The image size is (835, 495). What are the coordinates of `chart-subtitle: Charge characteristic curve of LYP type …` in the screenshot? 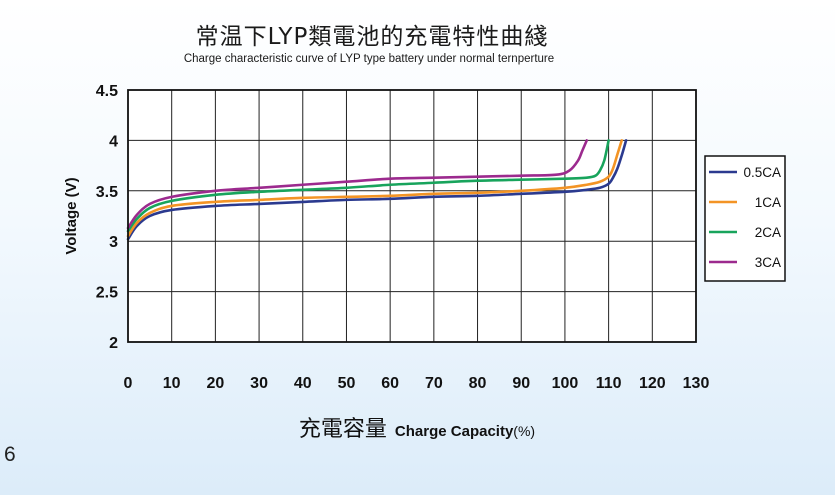 It's located at (369, 59).